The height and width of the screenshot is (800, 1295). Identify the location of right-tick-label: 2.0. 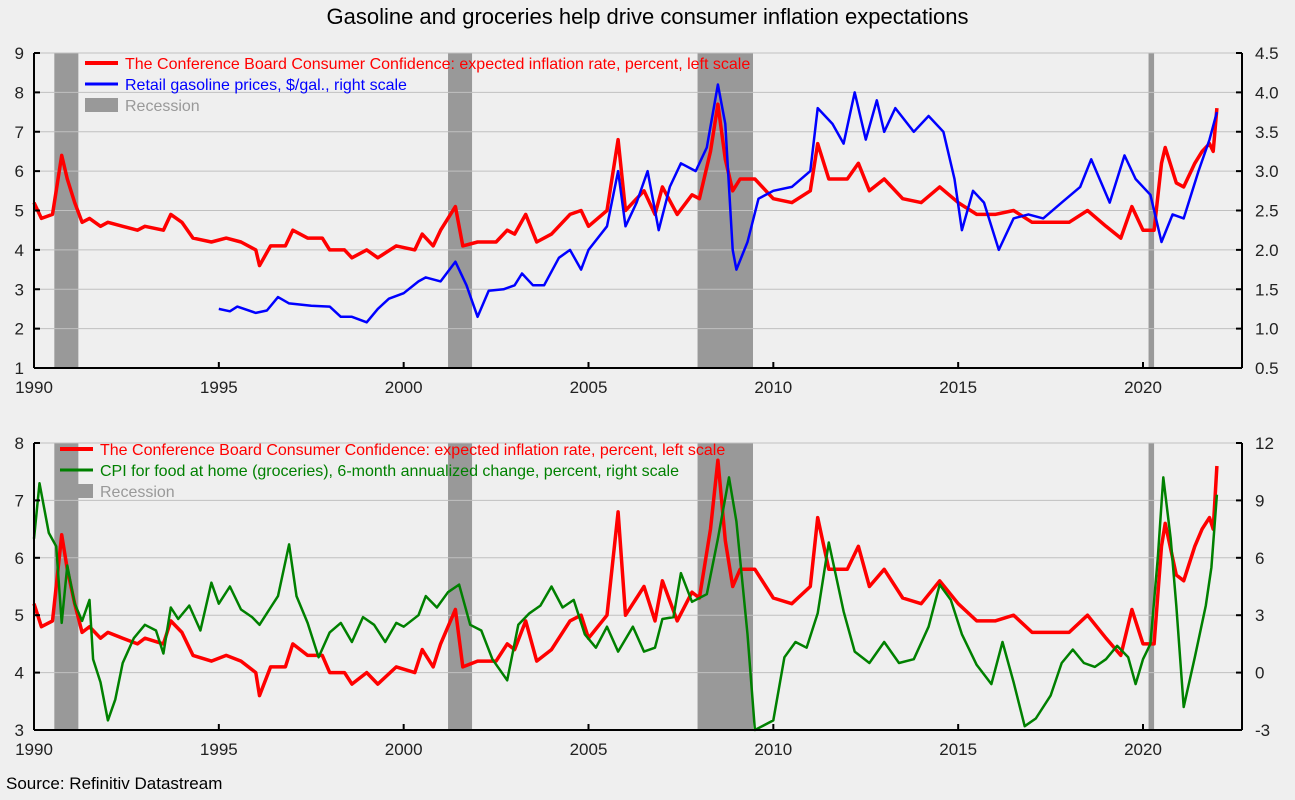
(1267, 250).